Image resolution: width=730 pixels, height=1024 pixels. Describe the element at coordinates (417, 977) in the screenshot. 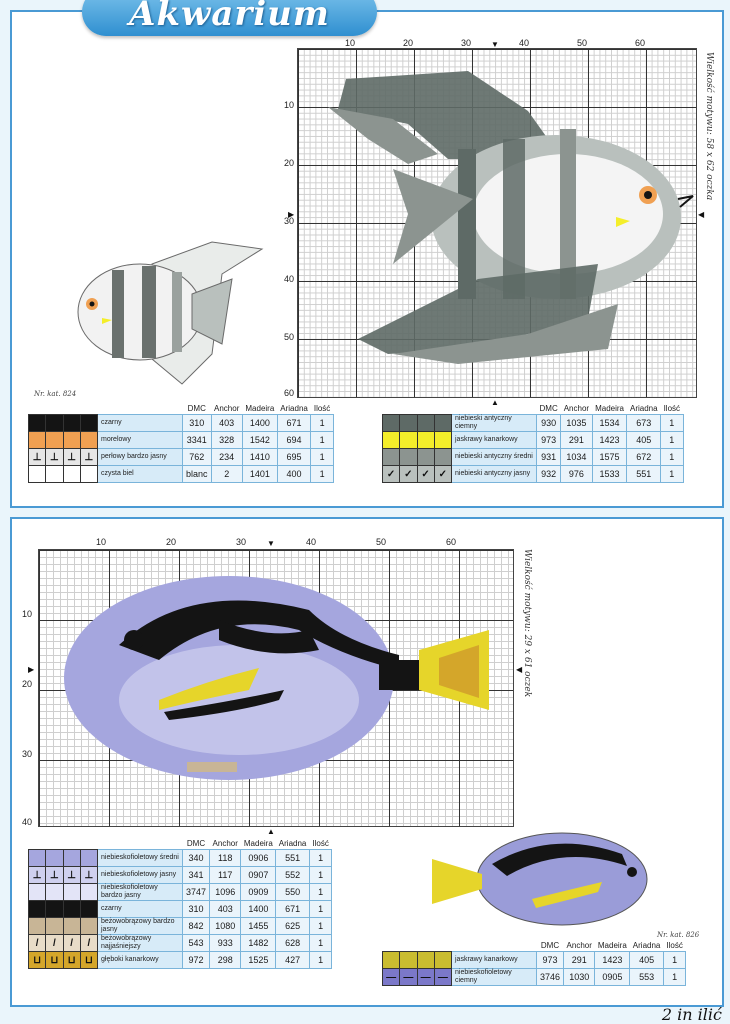

I see `thread-color-swatch: — — — —` at that location.